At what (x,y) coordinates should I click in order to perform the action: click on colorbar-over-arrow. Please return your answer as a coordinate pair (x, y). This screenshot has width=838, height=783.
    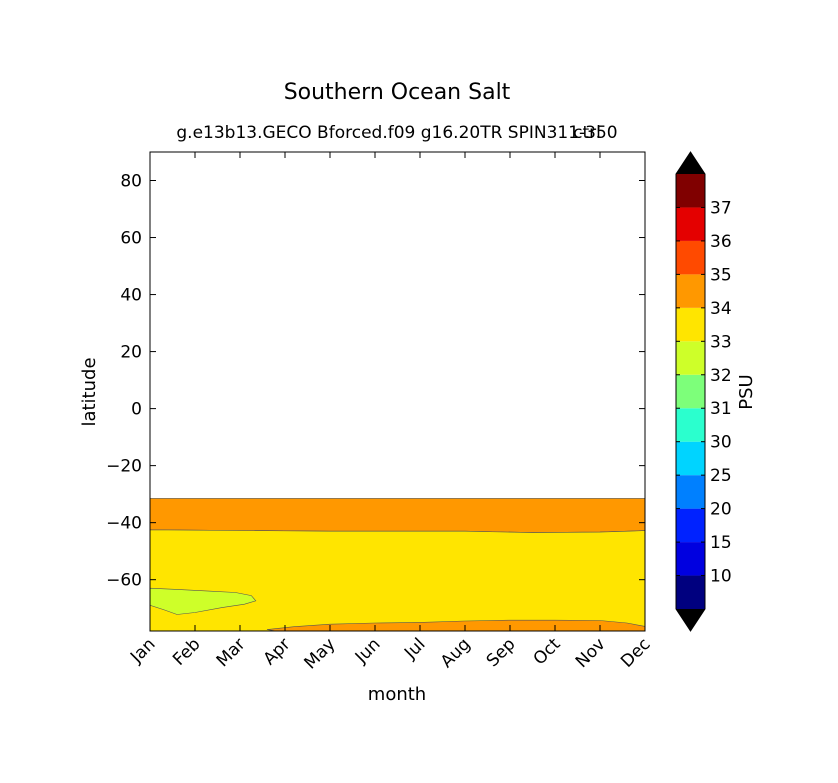
    Looking at the image, I should click on (690, 163).